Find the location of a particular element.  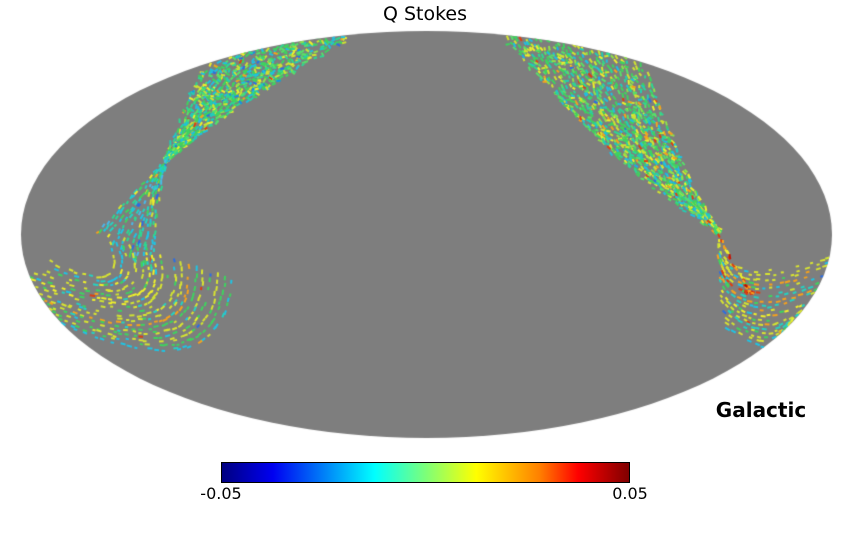

colorbar-max-label: 0.05 is located at coordinates (630, 493).